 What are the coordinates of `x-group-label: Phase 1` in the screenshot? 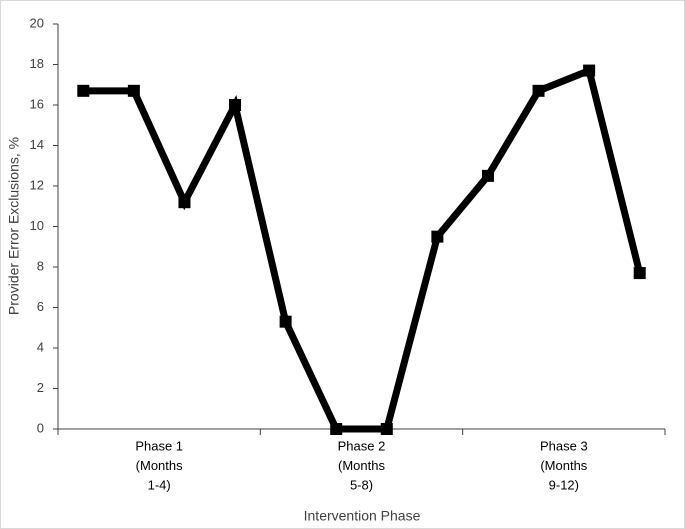 It's located at (159, 445).